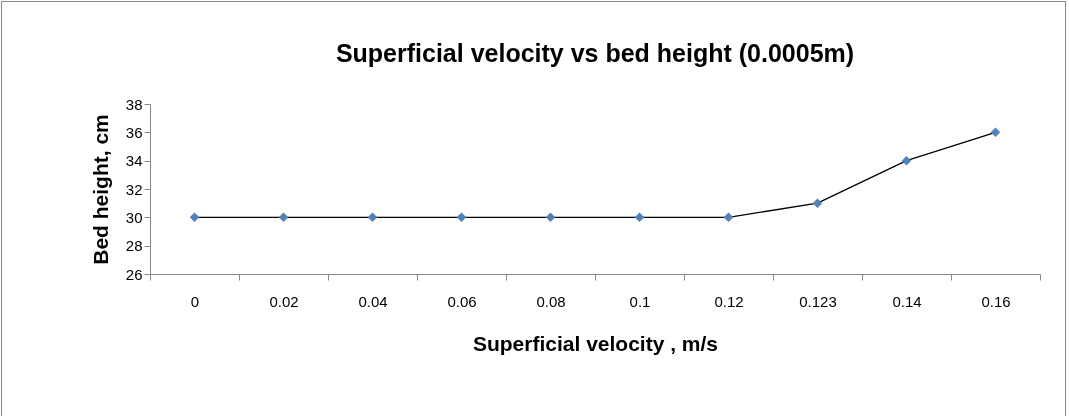 This screenshot has height=419, width=1069. What do you see at coordinates (134, 217) in the screenshot?
I see `y-tick-label: 30` at bounding box center [134, 217].